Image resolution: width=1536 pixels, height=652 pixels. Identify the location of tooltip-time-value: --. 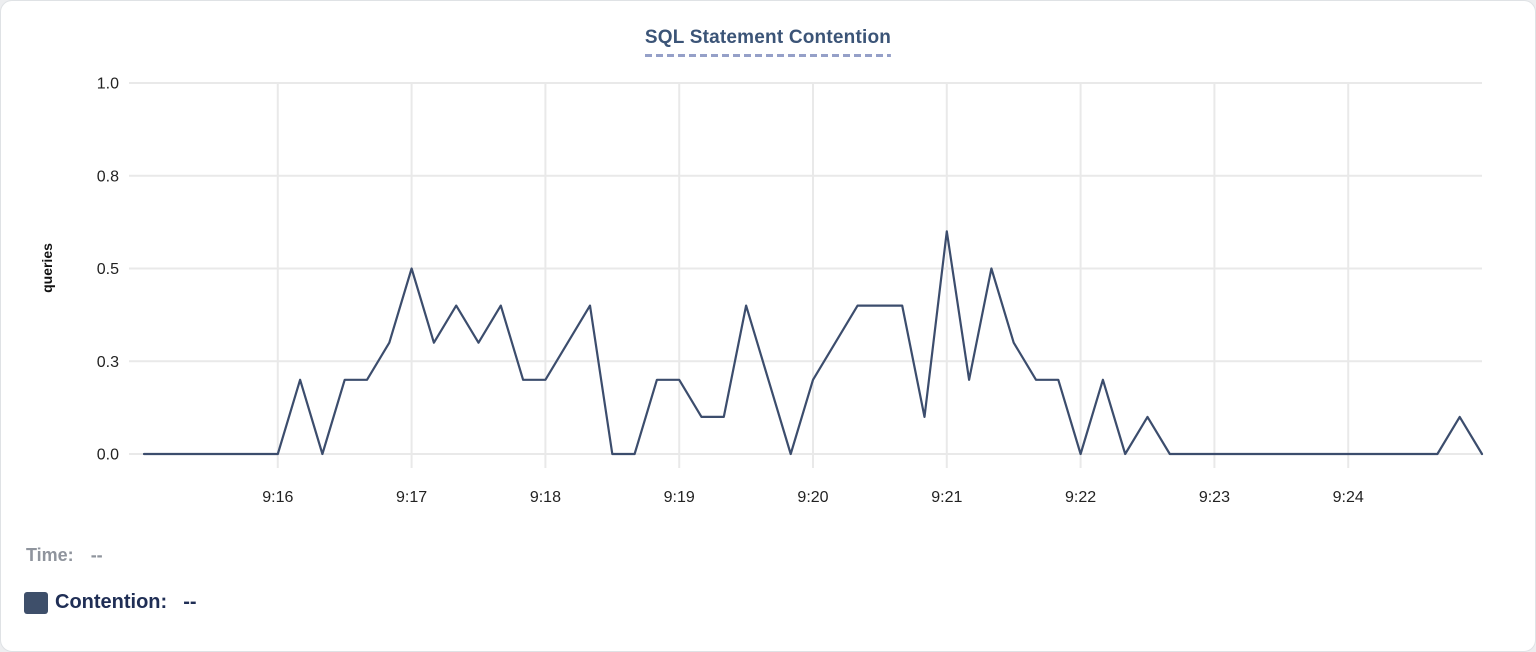
(96, 555).